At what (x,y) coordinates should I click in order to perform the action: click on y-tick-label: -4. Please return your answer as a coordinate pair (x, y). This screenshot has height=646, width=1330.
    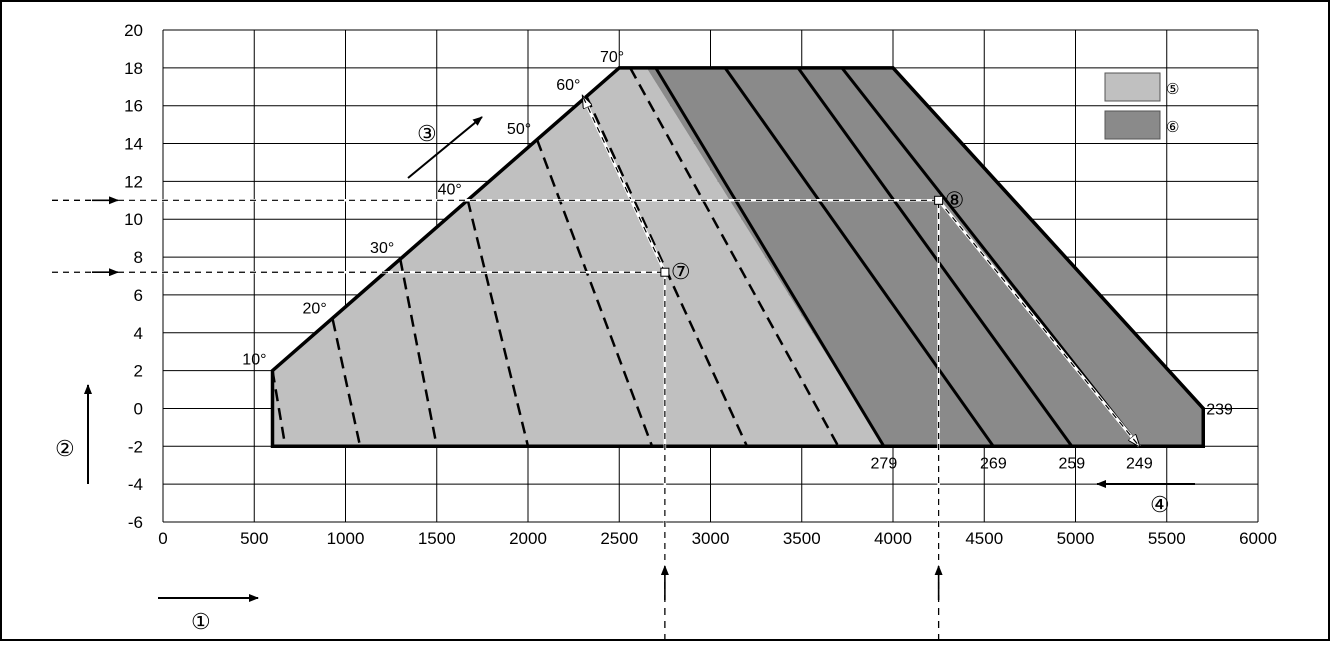
    Looking at the image, I should click on (135, 484).